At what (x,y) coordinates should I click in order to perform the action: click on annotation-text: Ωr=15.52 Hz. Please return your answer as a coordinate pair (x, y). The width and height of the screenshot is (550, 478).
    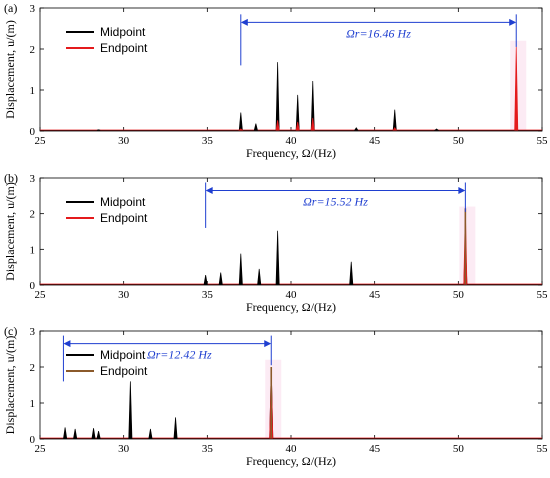
    Looking at the image, I should click on (335, 201).